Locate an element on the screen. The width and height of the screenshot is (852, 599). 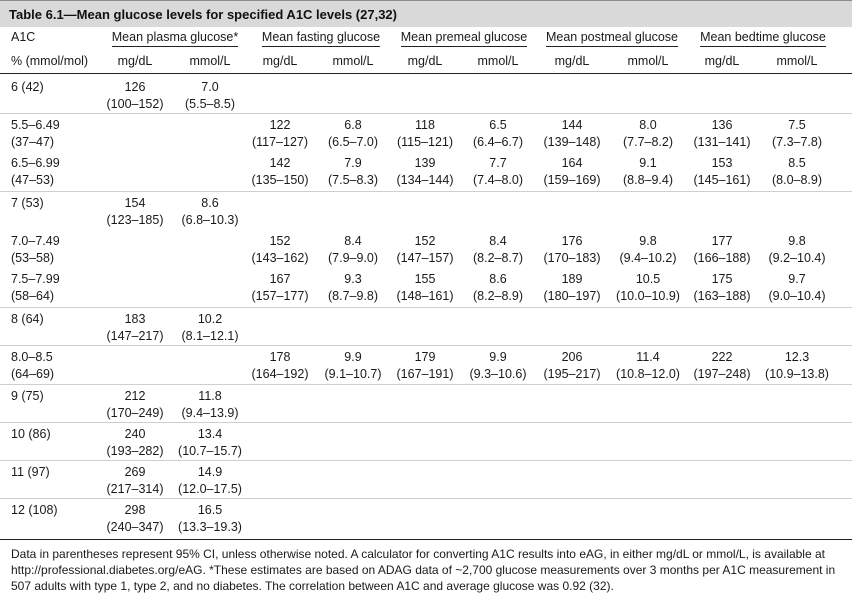
table-cell: 9.8 (9.4–10.2) is located at coordinates (648, 249).